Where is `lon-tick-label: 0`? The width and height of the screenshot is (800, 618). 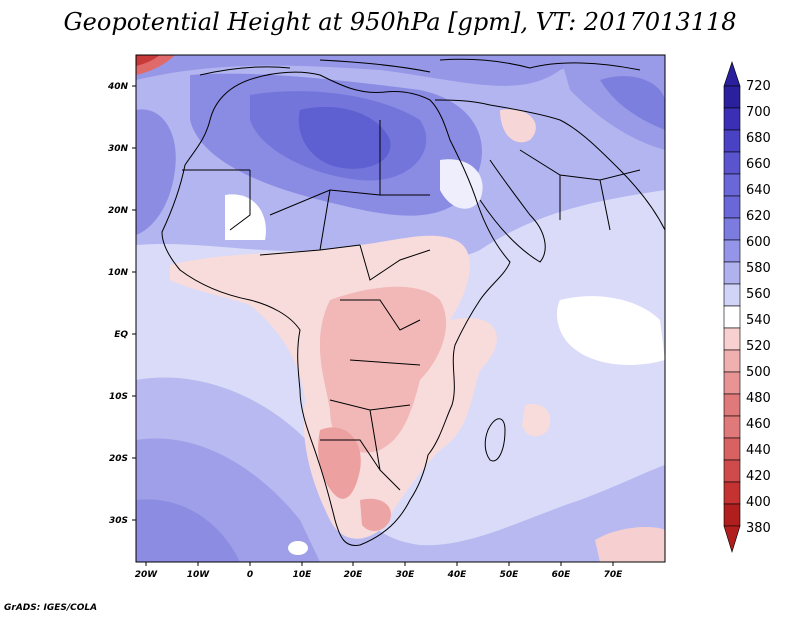
lon-tick-label: 0 is located at coordinates (250, 575).